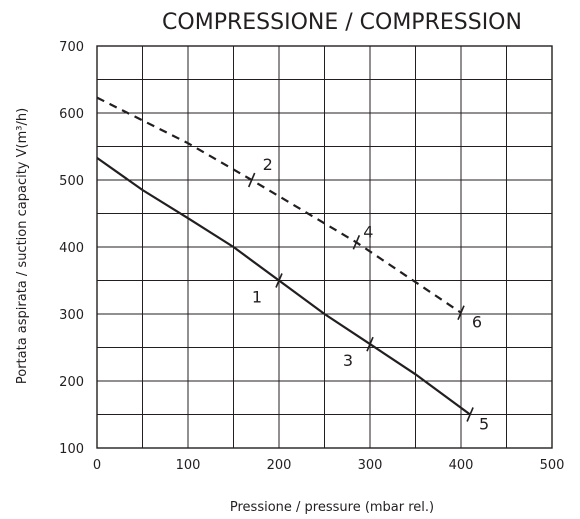 The width and height of the screenshot is (580, 519). I want to click on y-tick-label: 100, so click(71, 449).